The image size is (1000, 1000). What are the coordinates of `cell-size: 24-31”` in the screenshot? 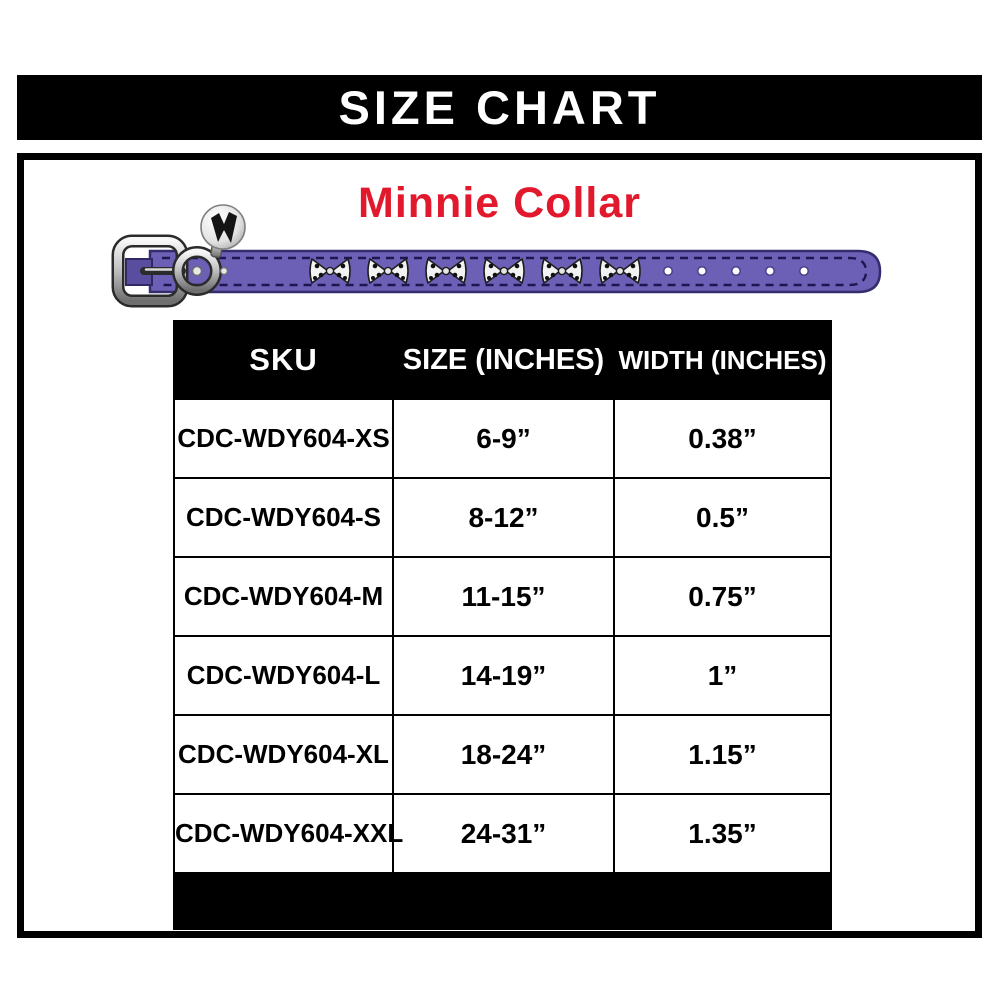 It's located at (503, 833).